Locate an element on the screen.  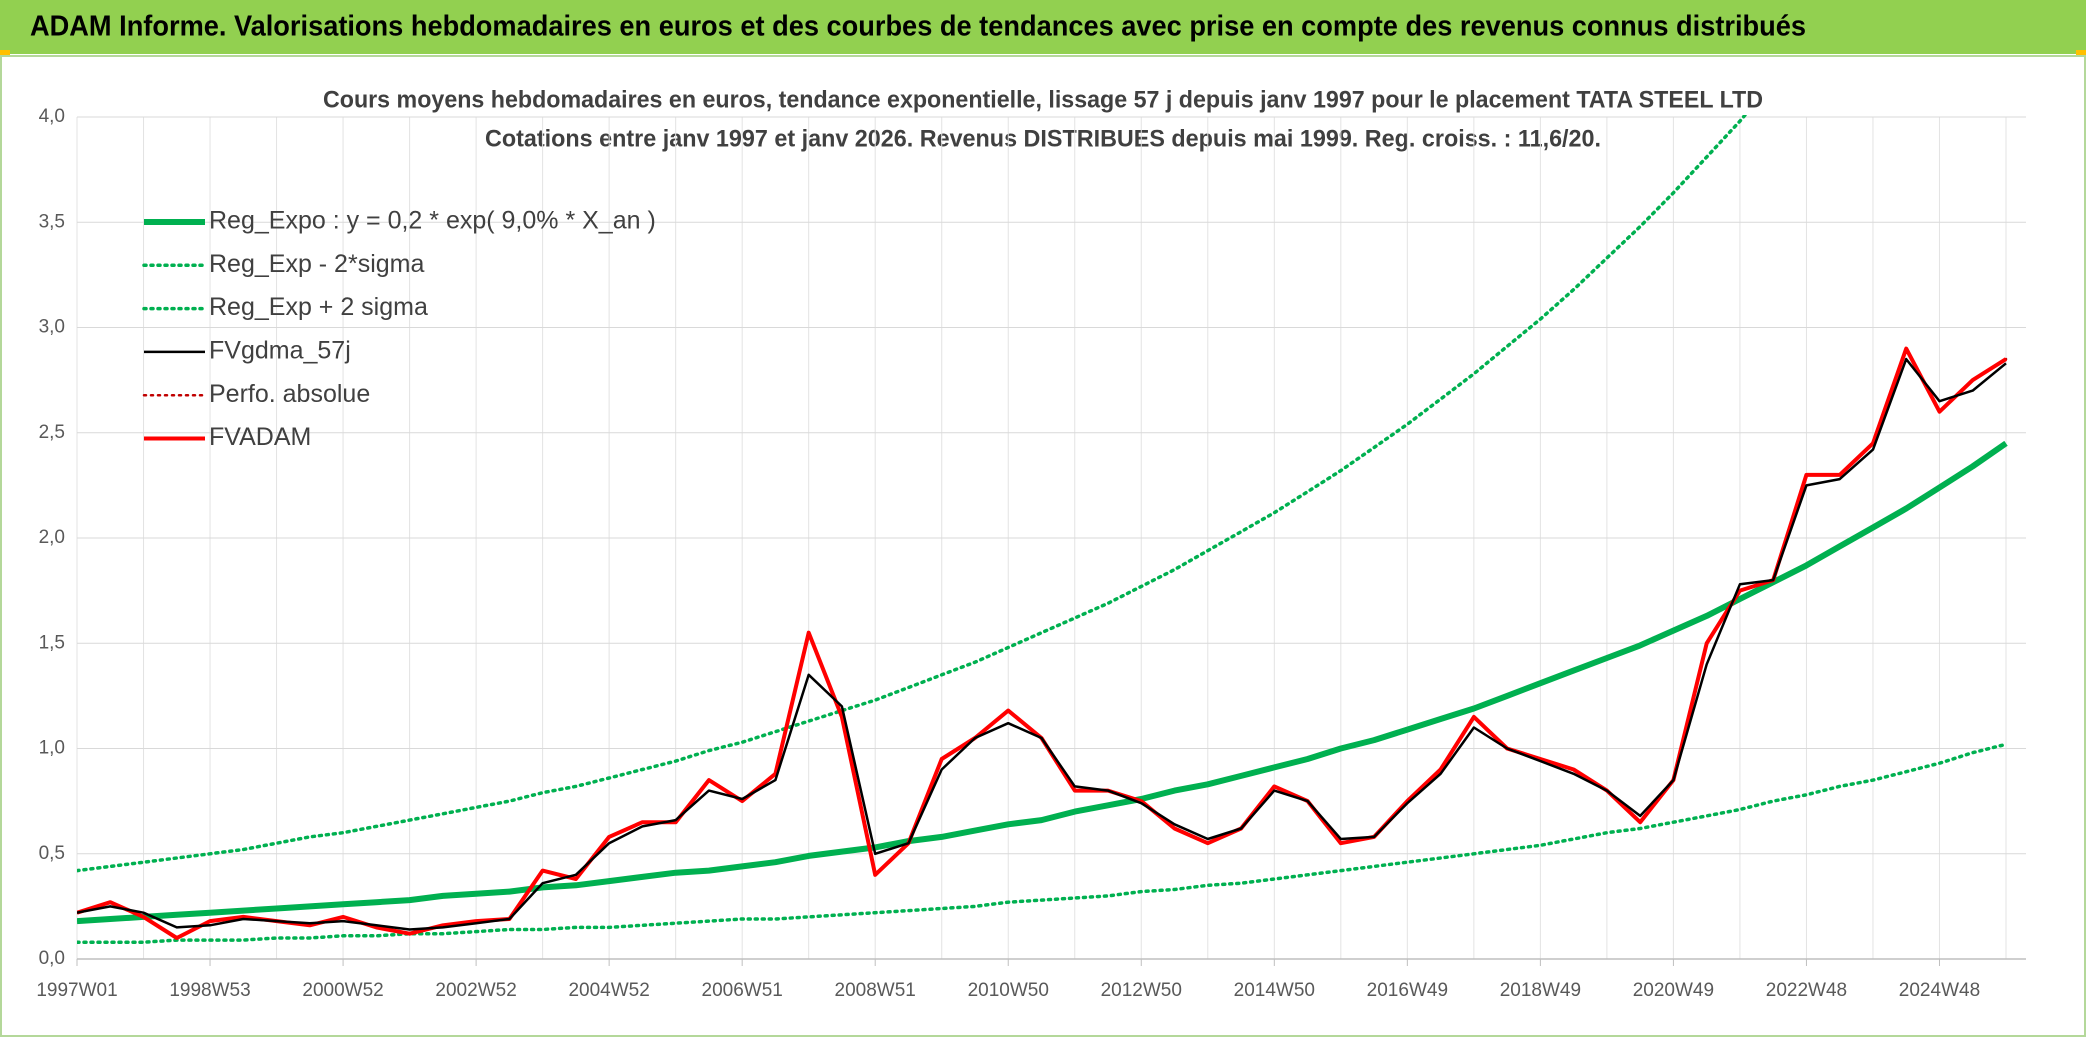
y-tick-label: 2,0 is located at coordinates (52, 537).